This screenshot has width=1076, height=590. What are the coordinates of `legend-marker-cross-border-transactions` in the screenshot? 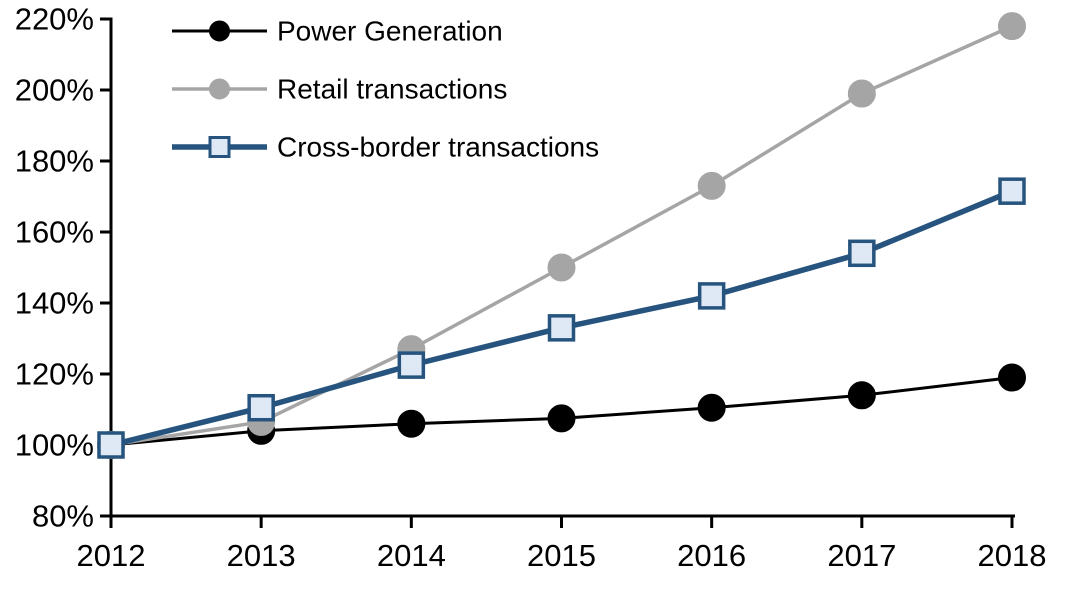 It's located at (219, 147).